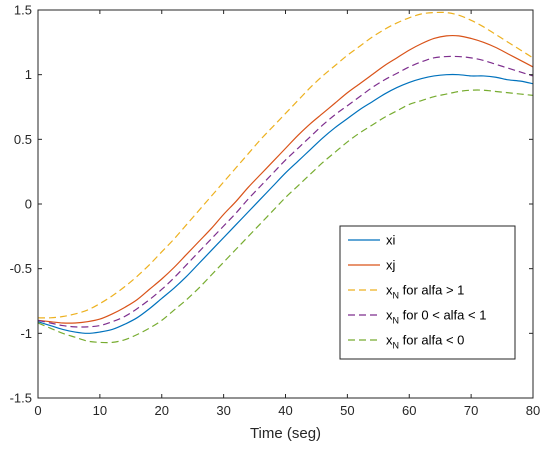 The height and width of the screenshot is (453, 550). I want to click on y-tick-label: 0.5, so click(23, 139).